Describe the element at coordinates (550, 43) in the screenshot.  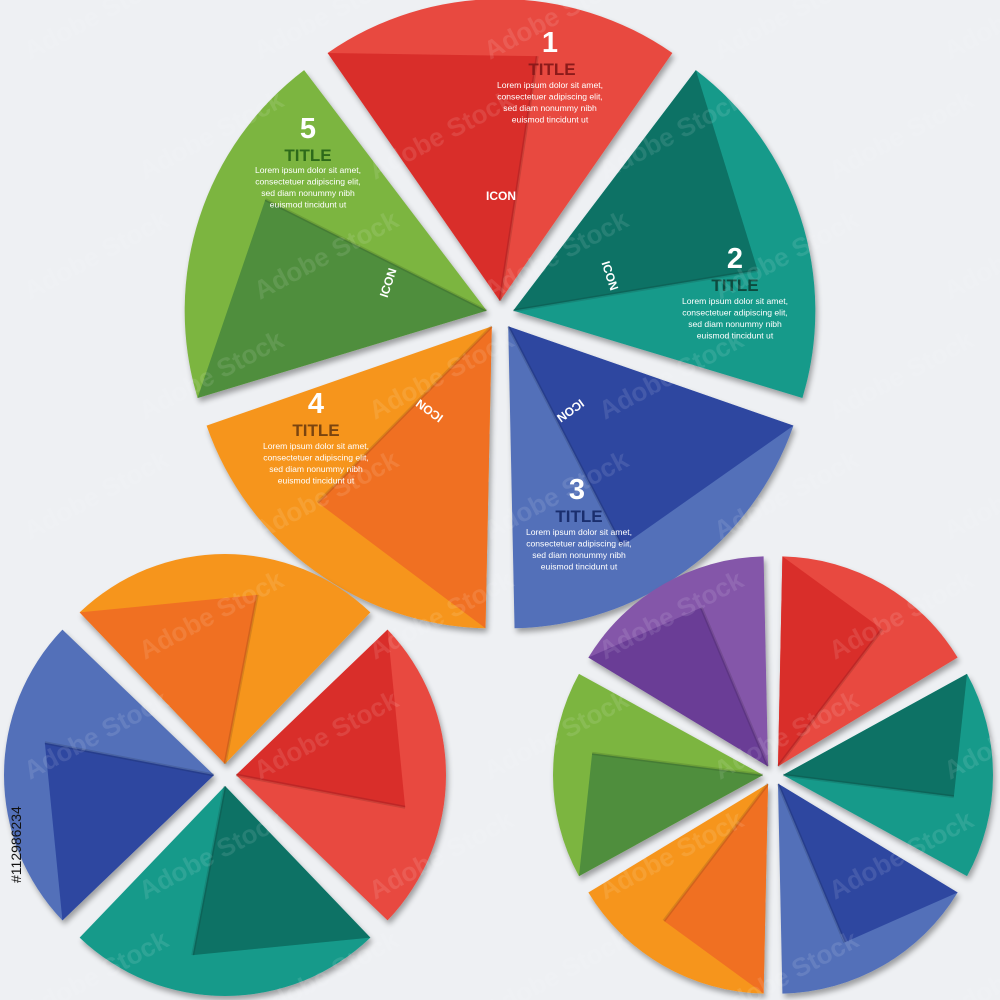
I see `main-segment-1-number: 1` at that location.